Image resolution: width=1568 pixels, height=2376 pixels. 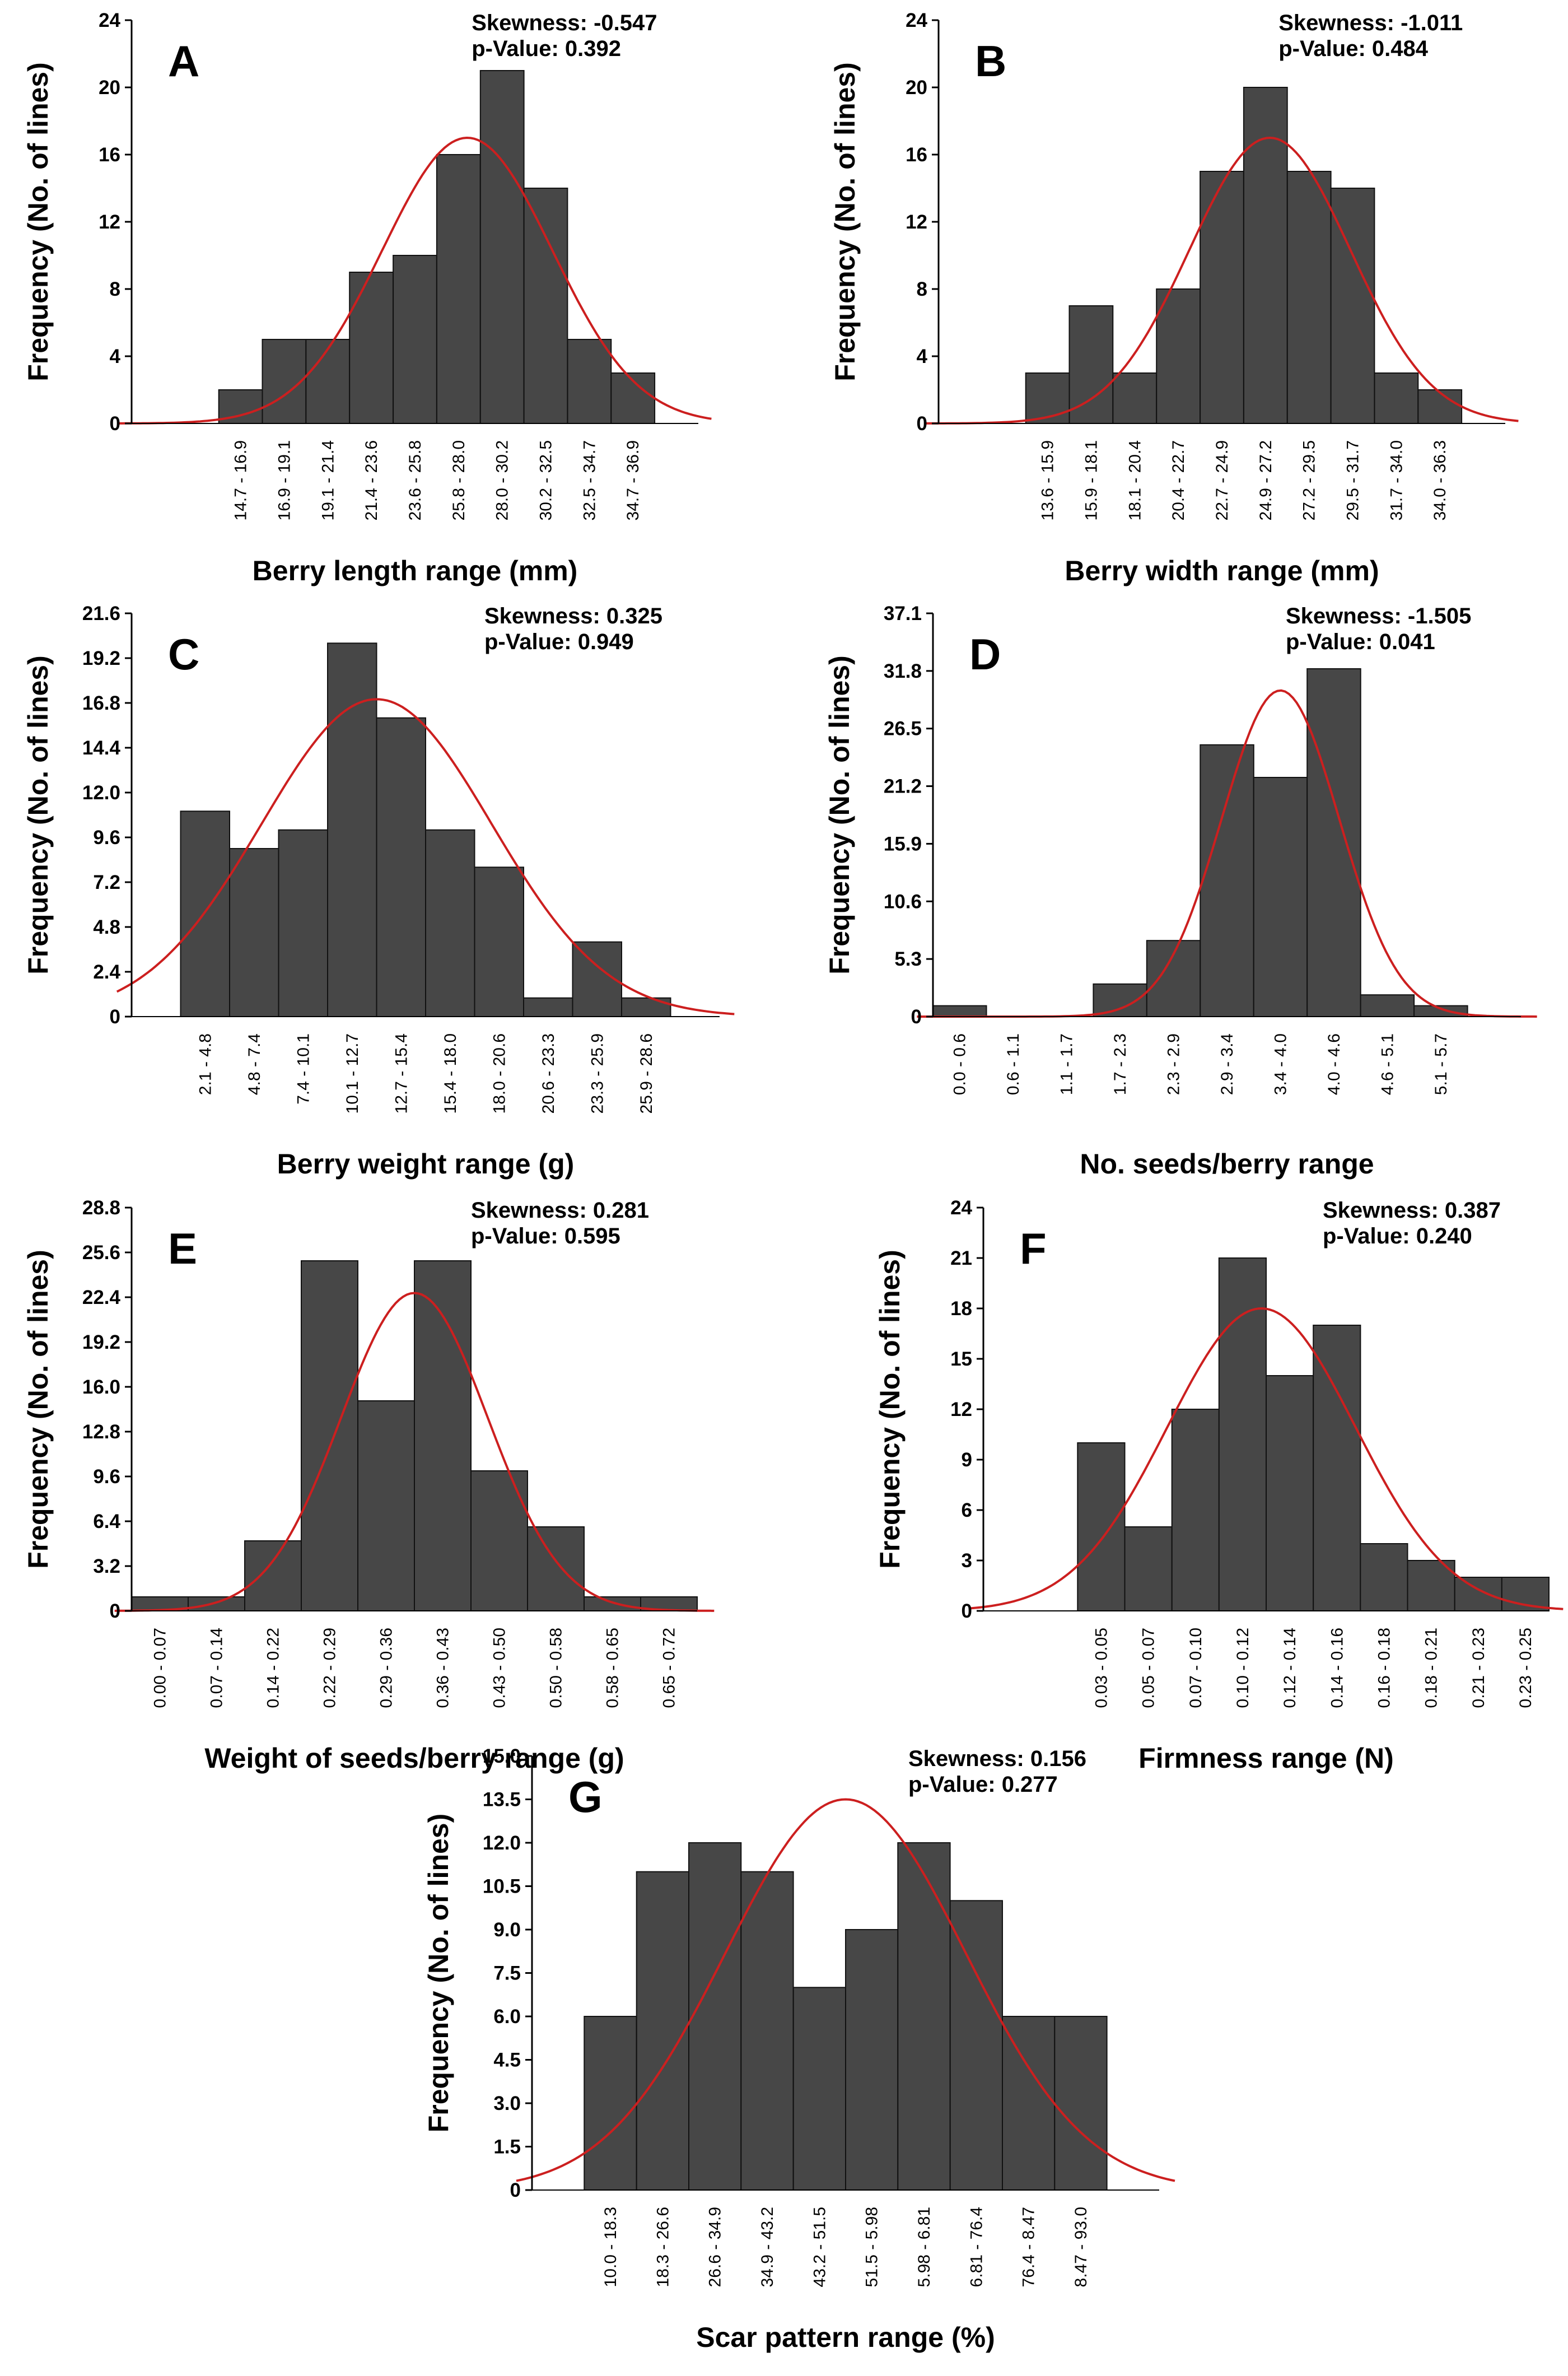 I want to click on x-tick-label: 0.16 - 0.18, so click(x=1384, y=1668).